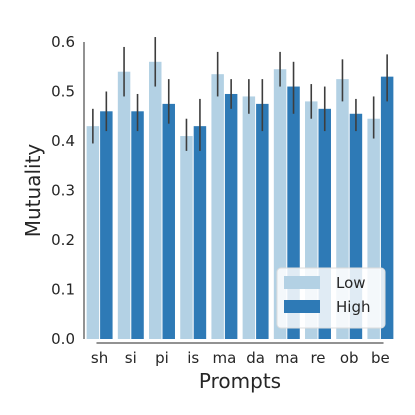  What do you see at coordinates (63, 240) in the screenshot?
I see `y-tick-label: 0.2` at bounding box center [63, 240].